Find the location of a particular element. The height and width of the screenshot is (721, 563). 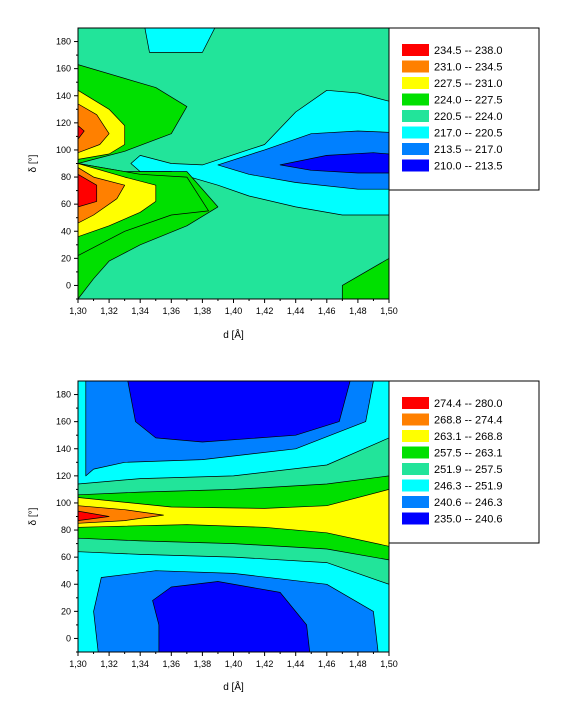

legend-label: 274.4 -- 280.0 is located at coordinates (468, 404).